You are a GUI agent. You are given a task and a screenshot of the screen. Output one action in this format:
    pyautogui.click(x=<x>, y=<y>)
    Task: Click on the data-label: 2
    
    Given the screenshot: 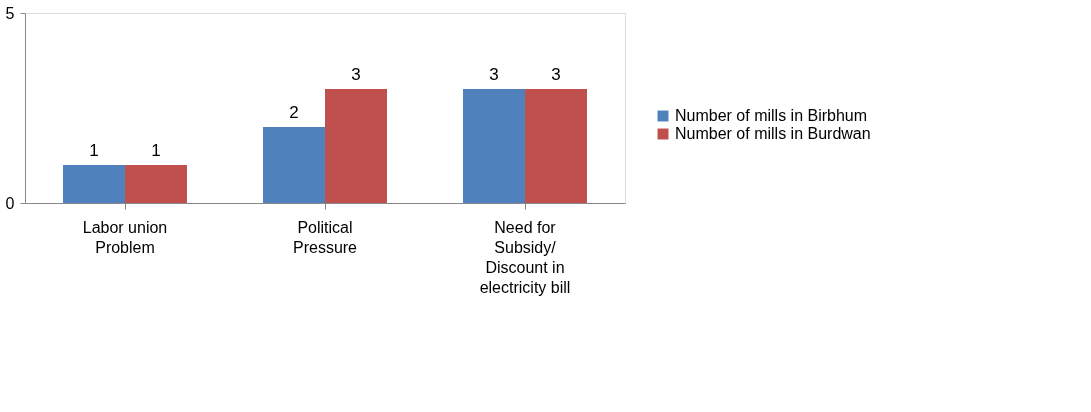 What is the action you would take?
    pyautogui.click(x=294, y=112)
    